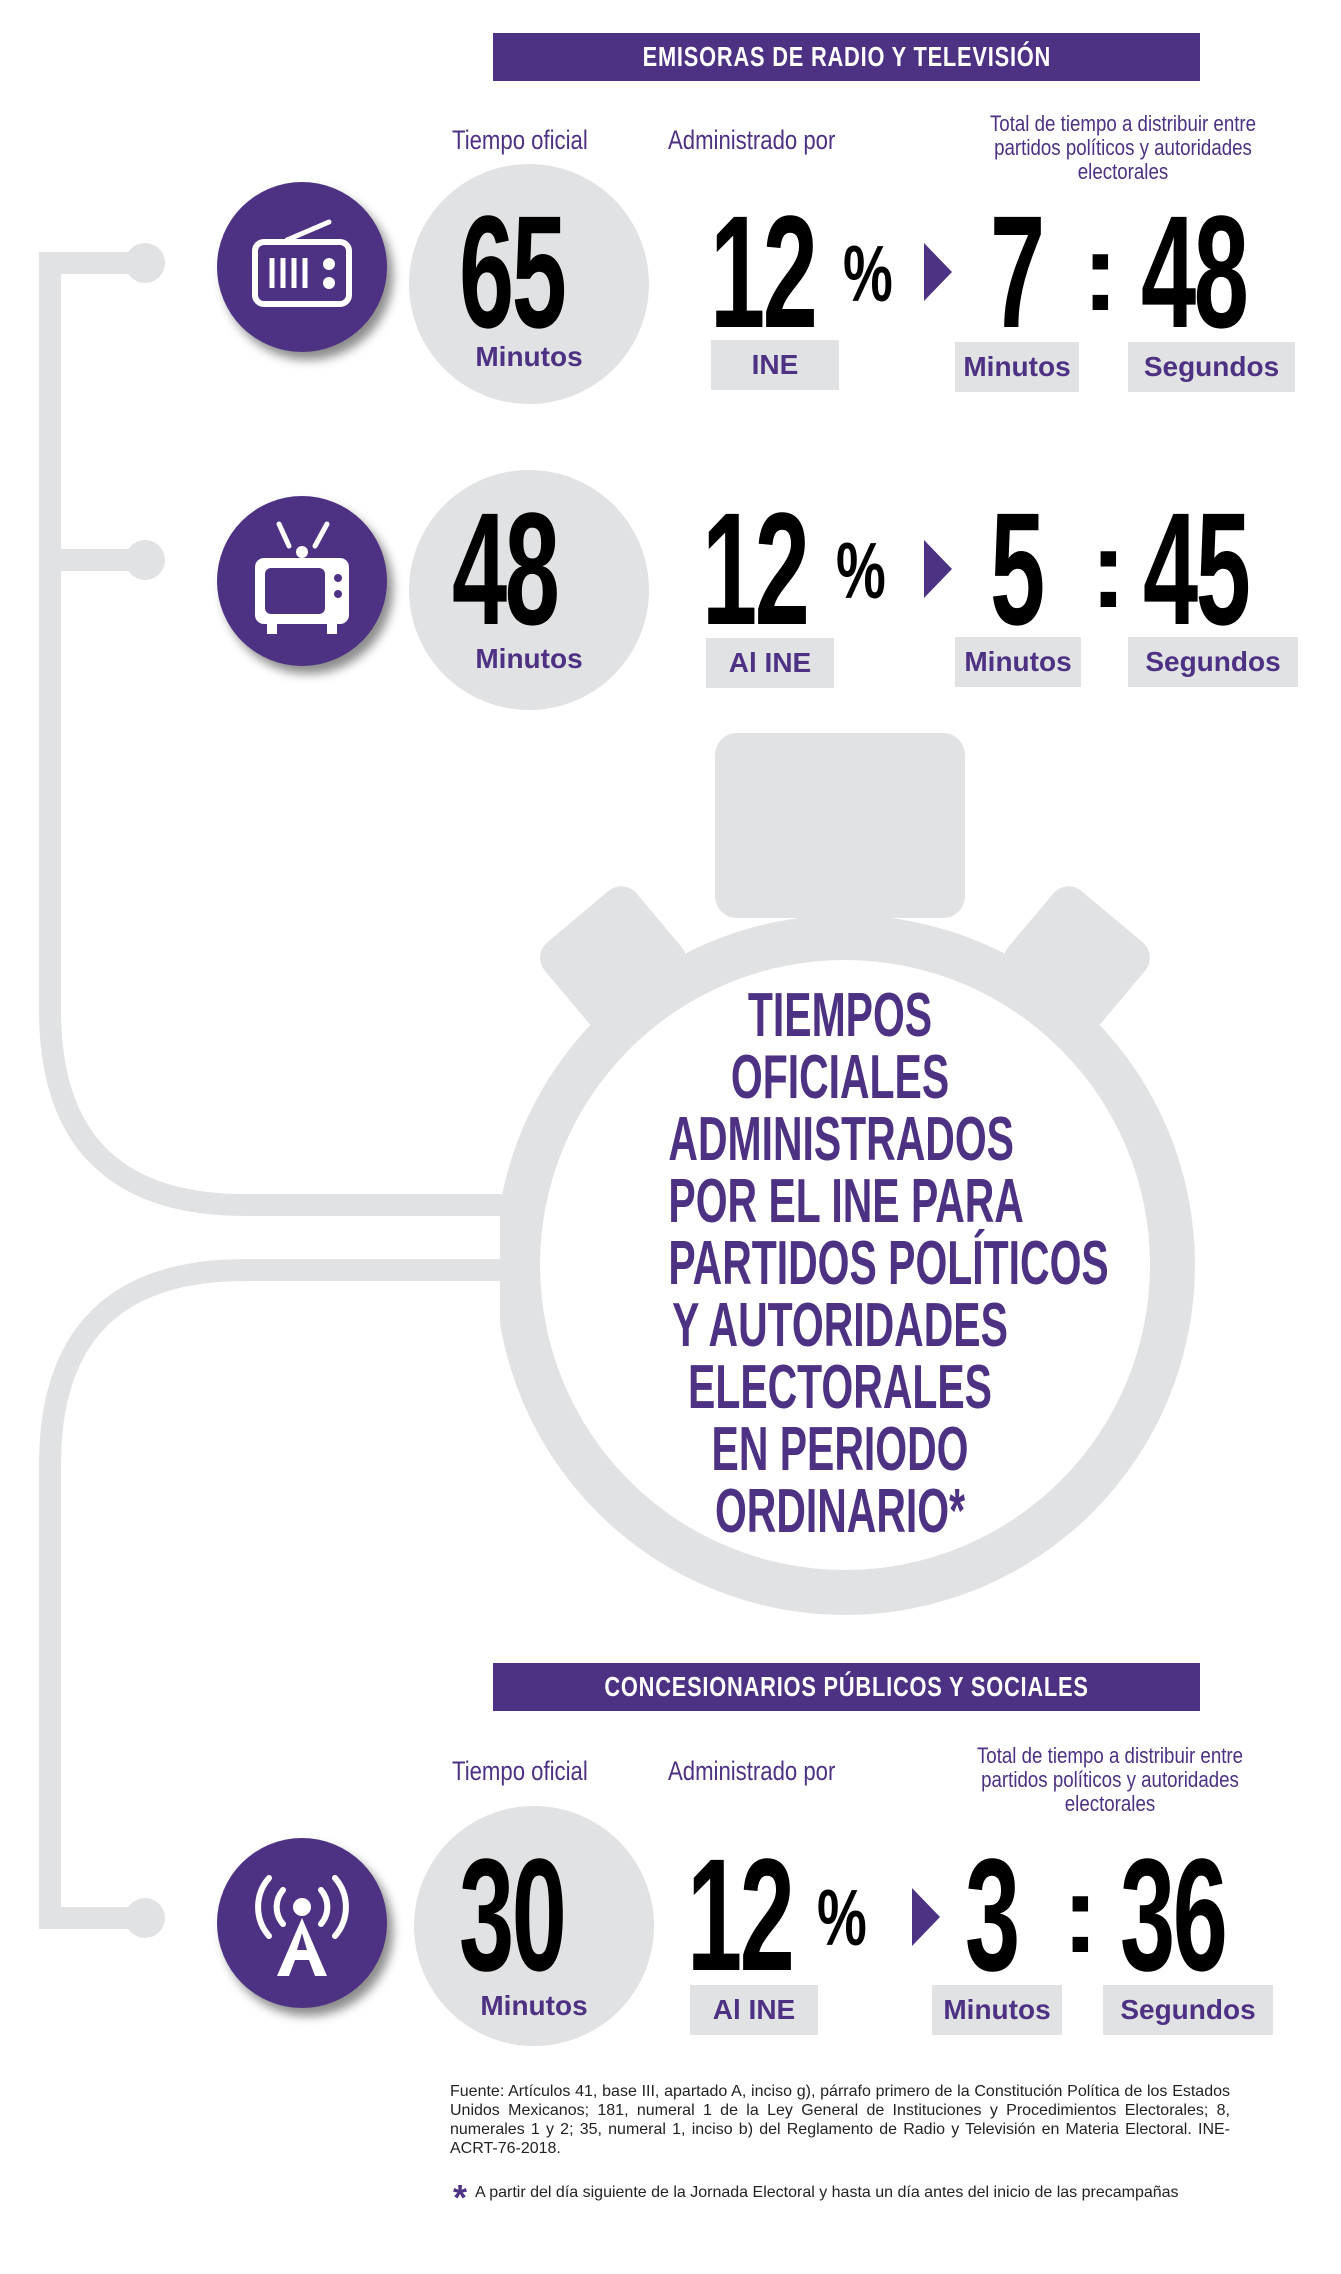  Describe the element at coordinates (756, 568) in the screenshot. I see `tv-percent-value: 12` at that location.